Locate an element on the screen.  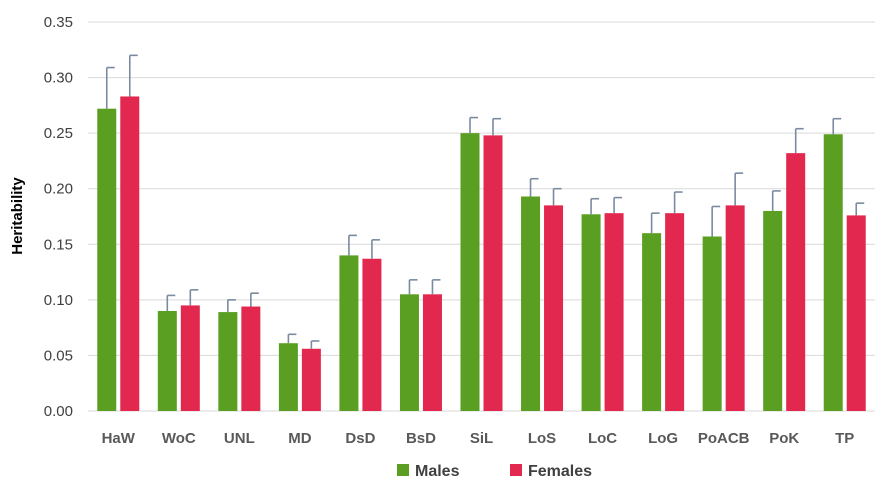
bar-males-haw is located at coordinates (107, 259).